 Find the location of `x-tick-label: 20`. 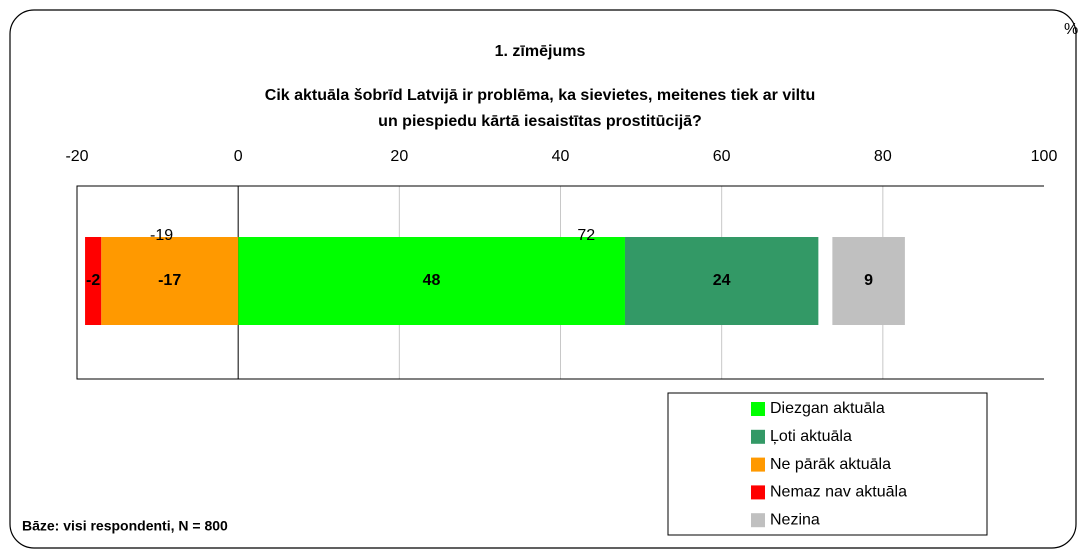

x-tick-label: 20 is located at coordinates (399, 156).